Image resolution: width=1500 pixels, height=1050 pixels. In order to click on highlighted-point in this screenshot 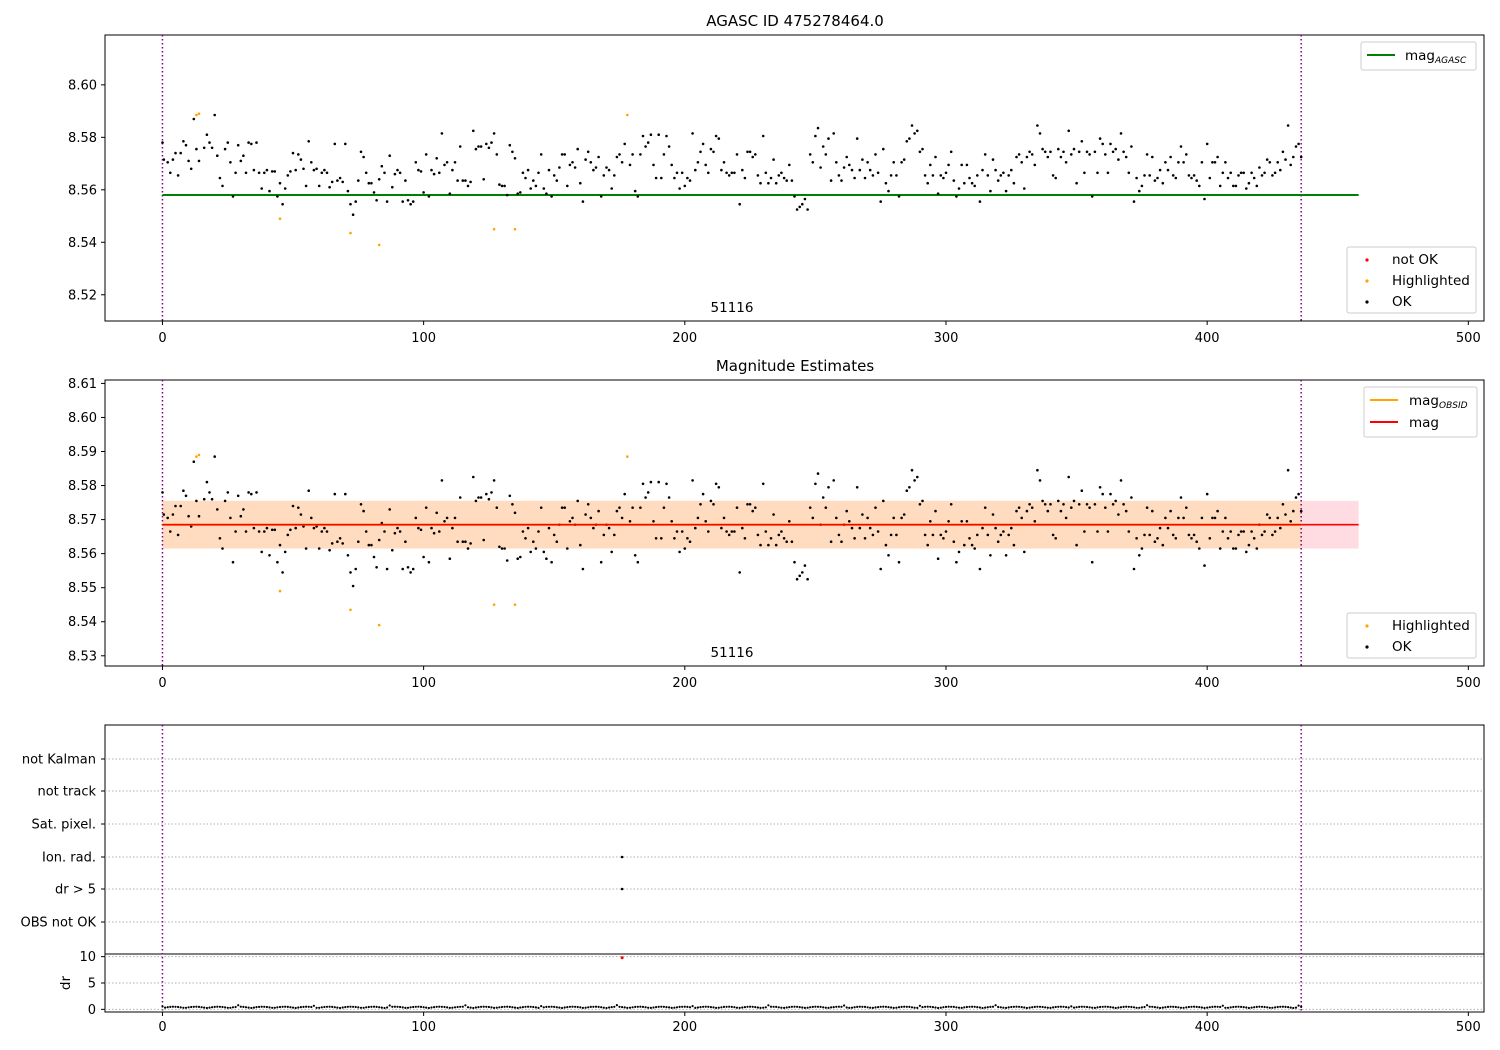, I will do `click(199, 455)`.